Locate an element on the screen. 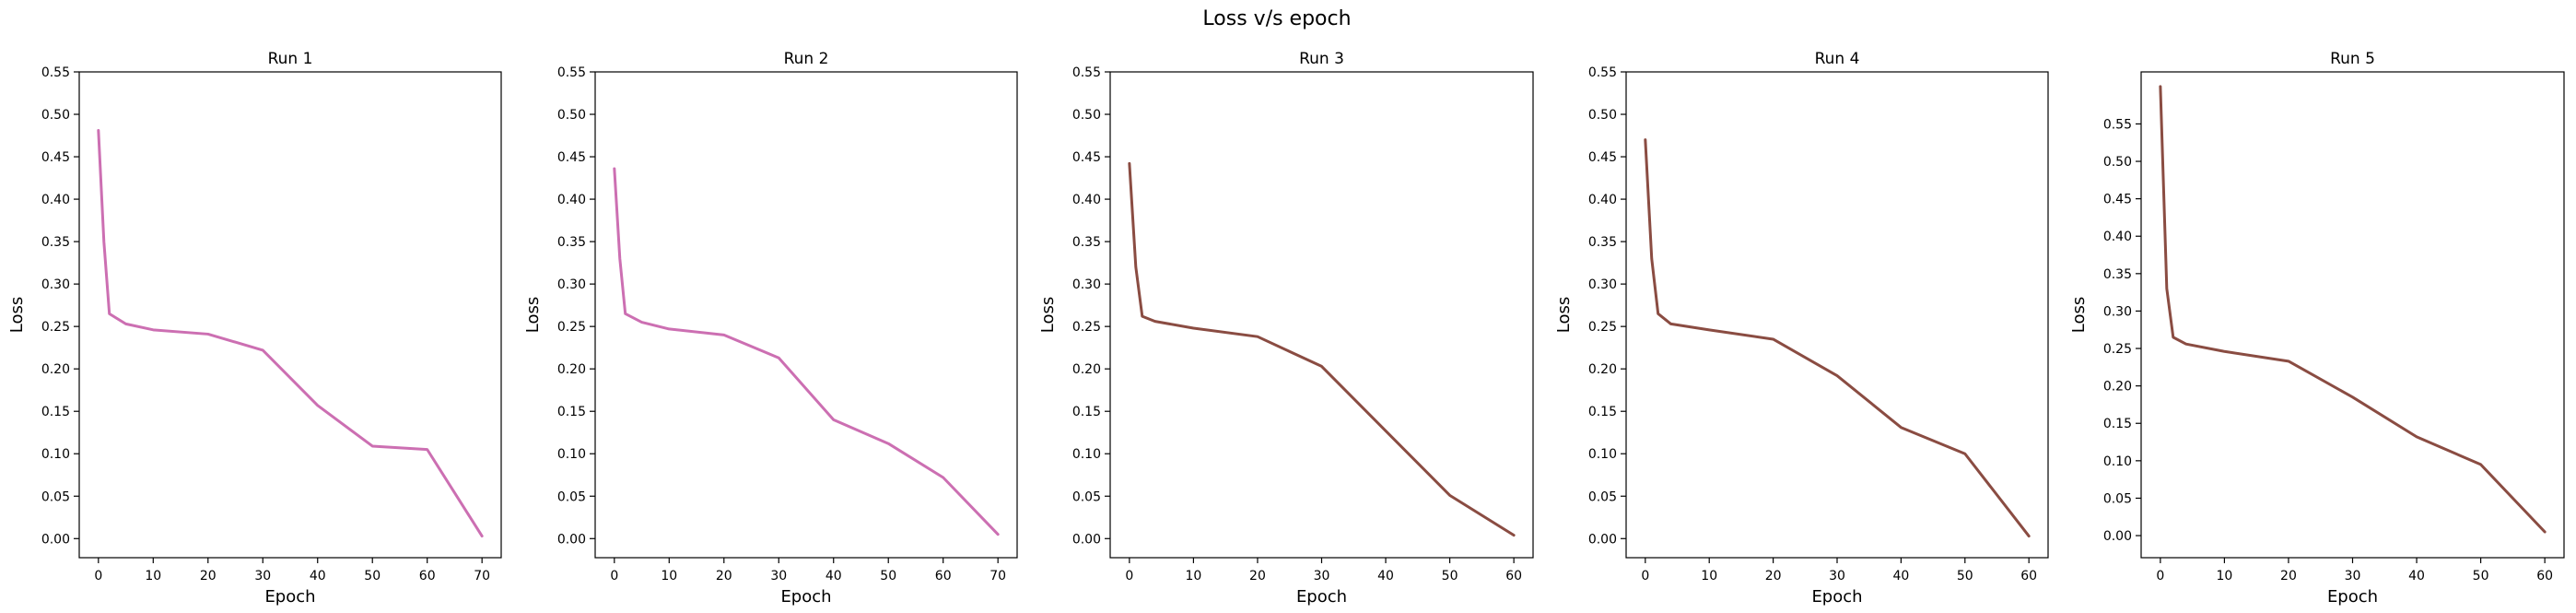  x-tick-label: 70 is located at coordinates (482, 576).